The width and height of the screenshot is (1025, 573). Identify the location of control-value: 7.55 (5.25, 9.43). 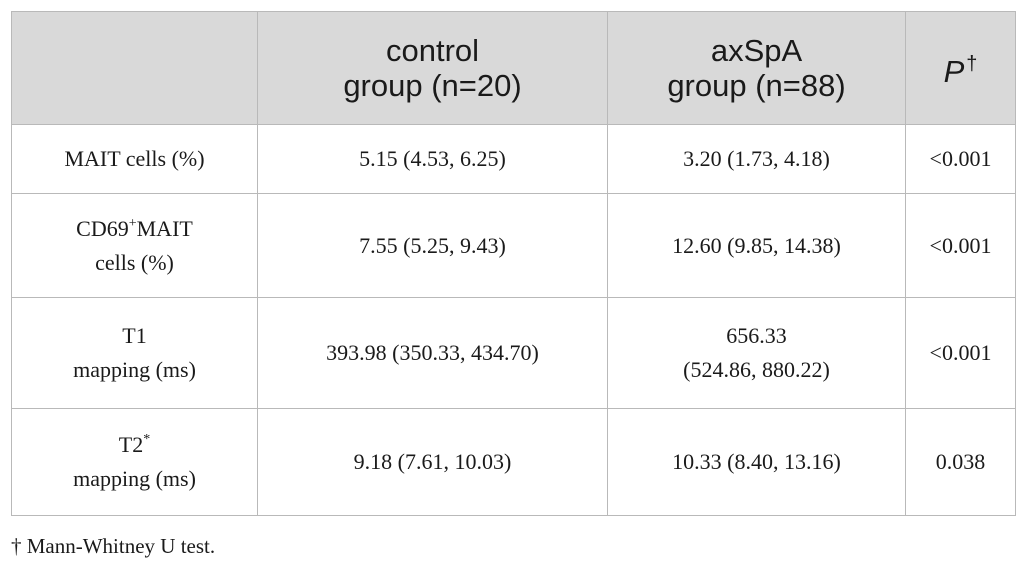
(432, 245).